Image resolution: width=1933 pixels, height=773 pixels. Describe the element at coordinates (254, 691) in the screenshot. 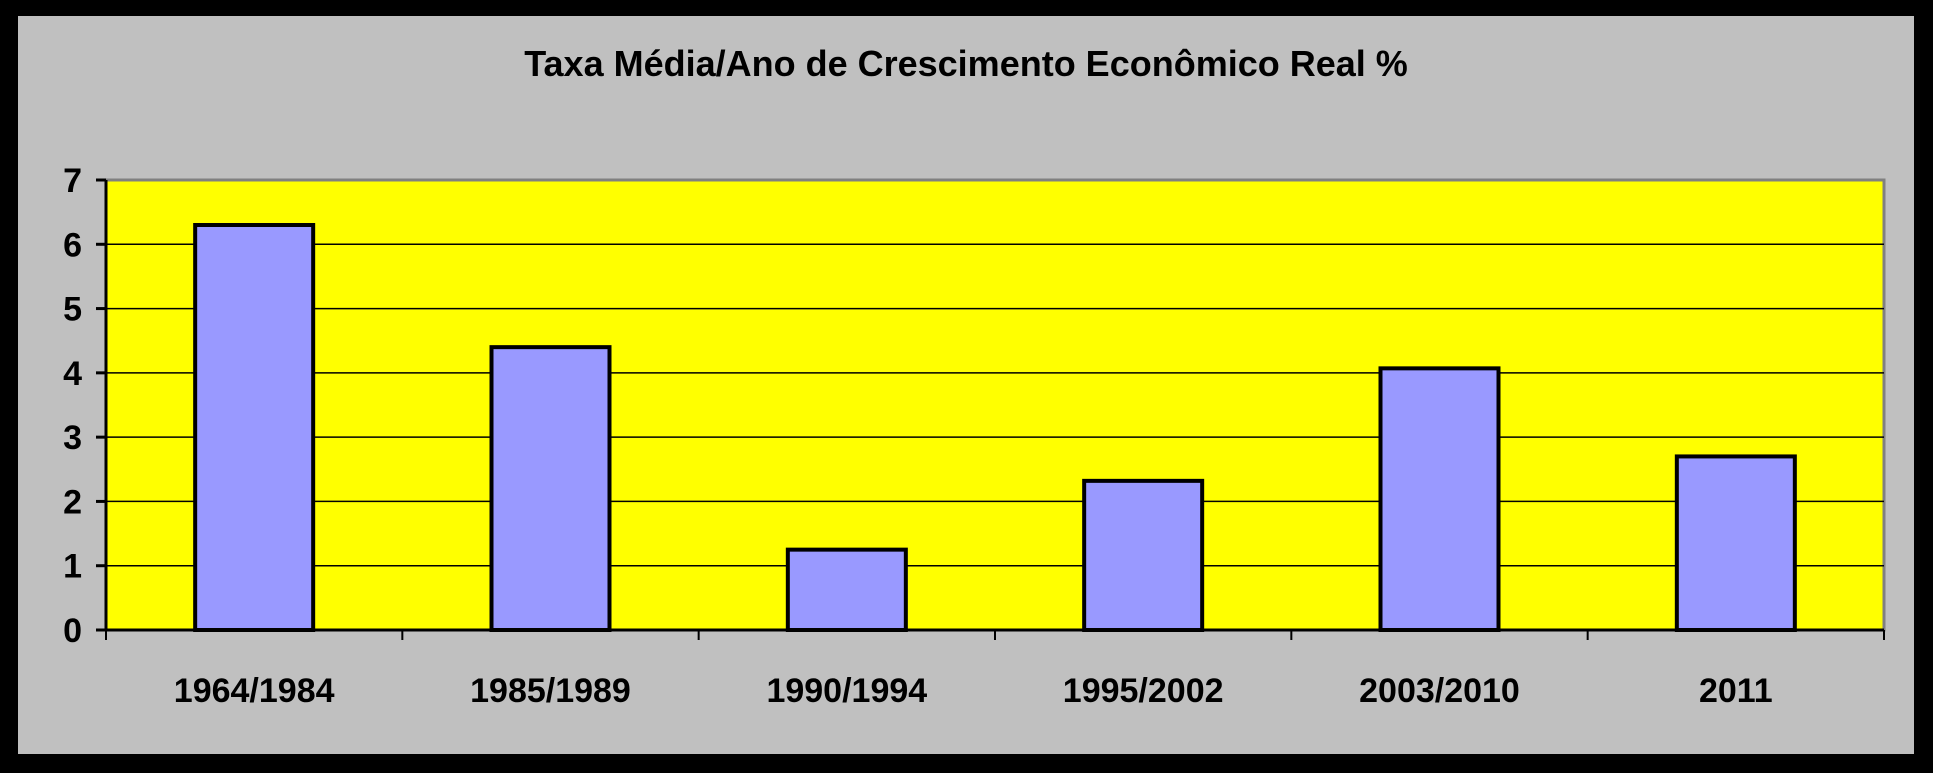

I see `x-tick-label: 1964/1984` at that location.